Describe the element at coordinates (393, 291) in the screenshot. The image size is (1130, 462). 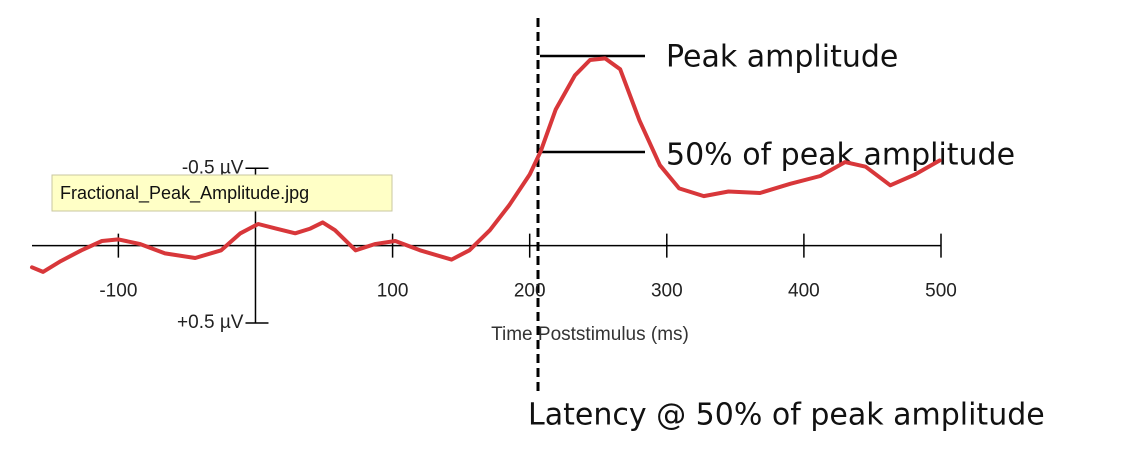
I see `x-tick-label: 100` at that location.